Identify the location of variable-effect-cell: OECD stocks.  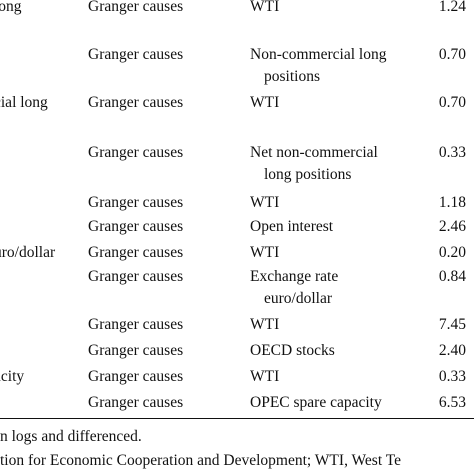
(292, 351).